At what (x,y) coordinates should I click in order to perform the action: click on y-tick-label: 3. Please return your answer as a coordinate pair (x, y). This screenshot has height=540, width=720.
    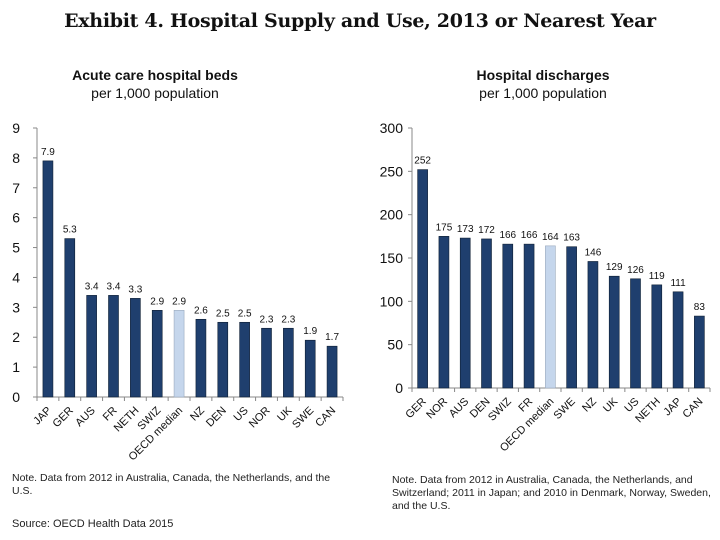
    Looking at the image, I should click on (16, 307).